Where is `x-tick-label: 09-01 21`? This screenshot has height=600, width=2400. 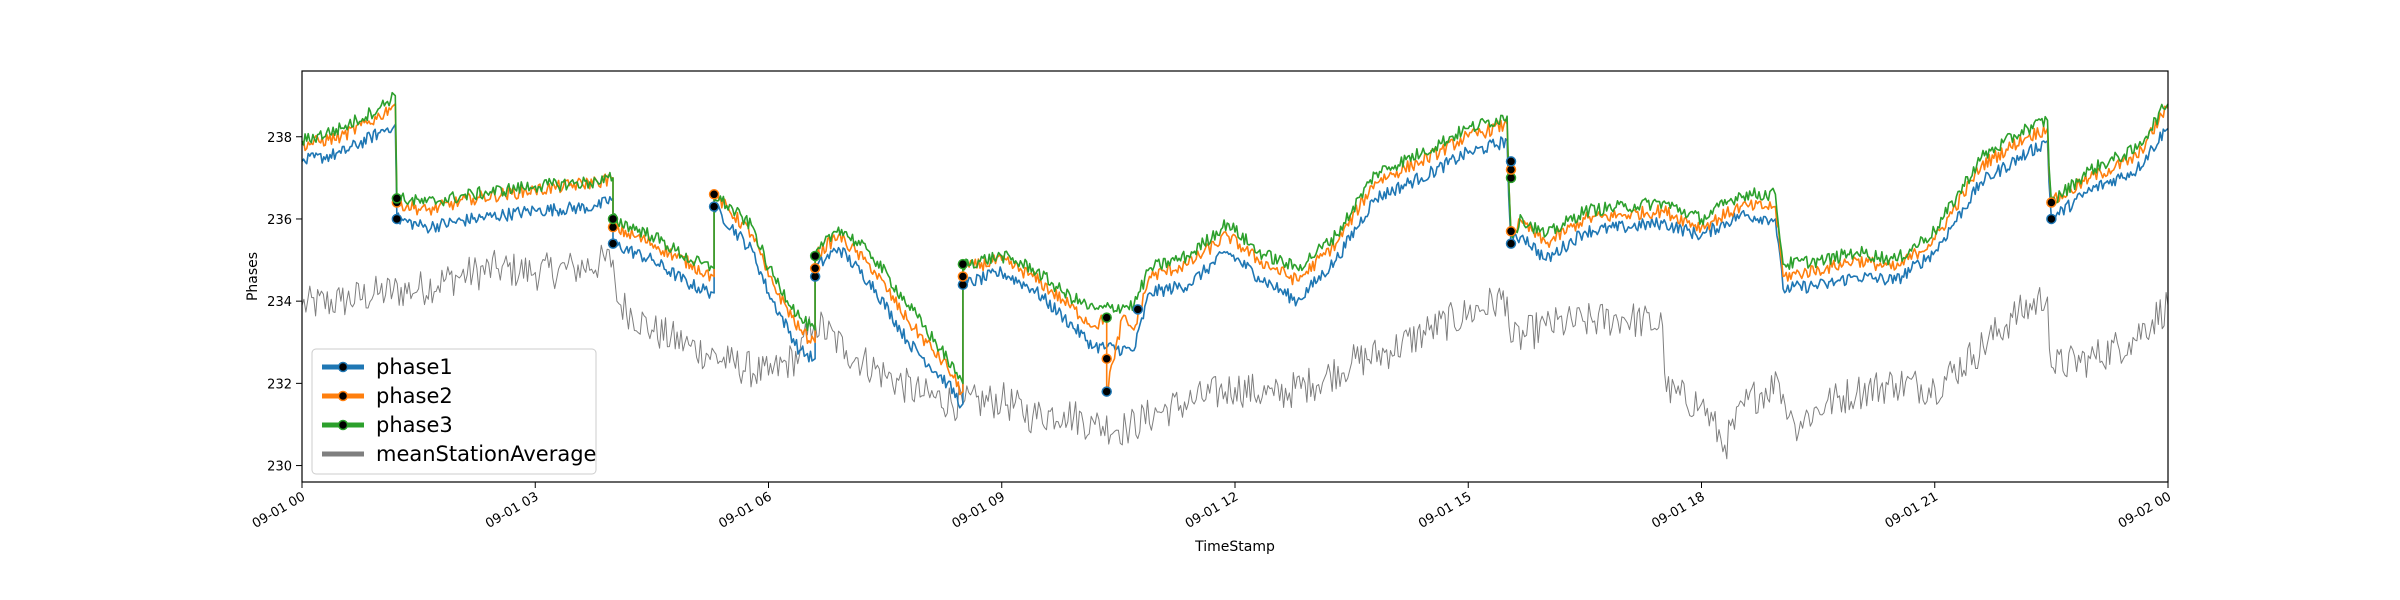
x-tick-label: 09-01 21 is located at coordinates (1912, 510).